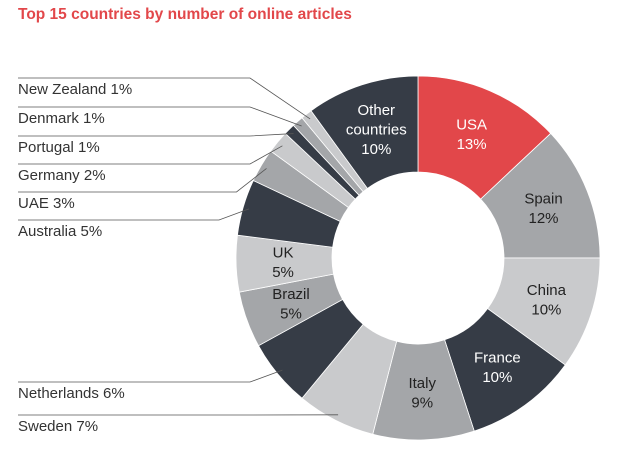  Describe the element at coordinates (291, 304) in the screenshot. I see `slice-label-brazil: Brazil 5%` at that location.